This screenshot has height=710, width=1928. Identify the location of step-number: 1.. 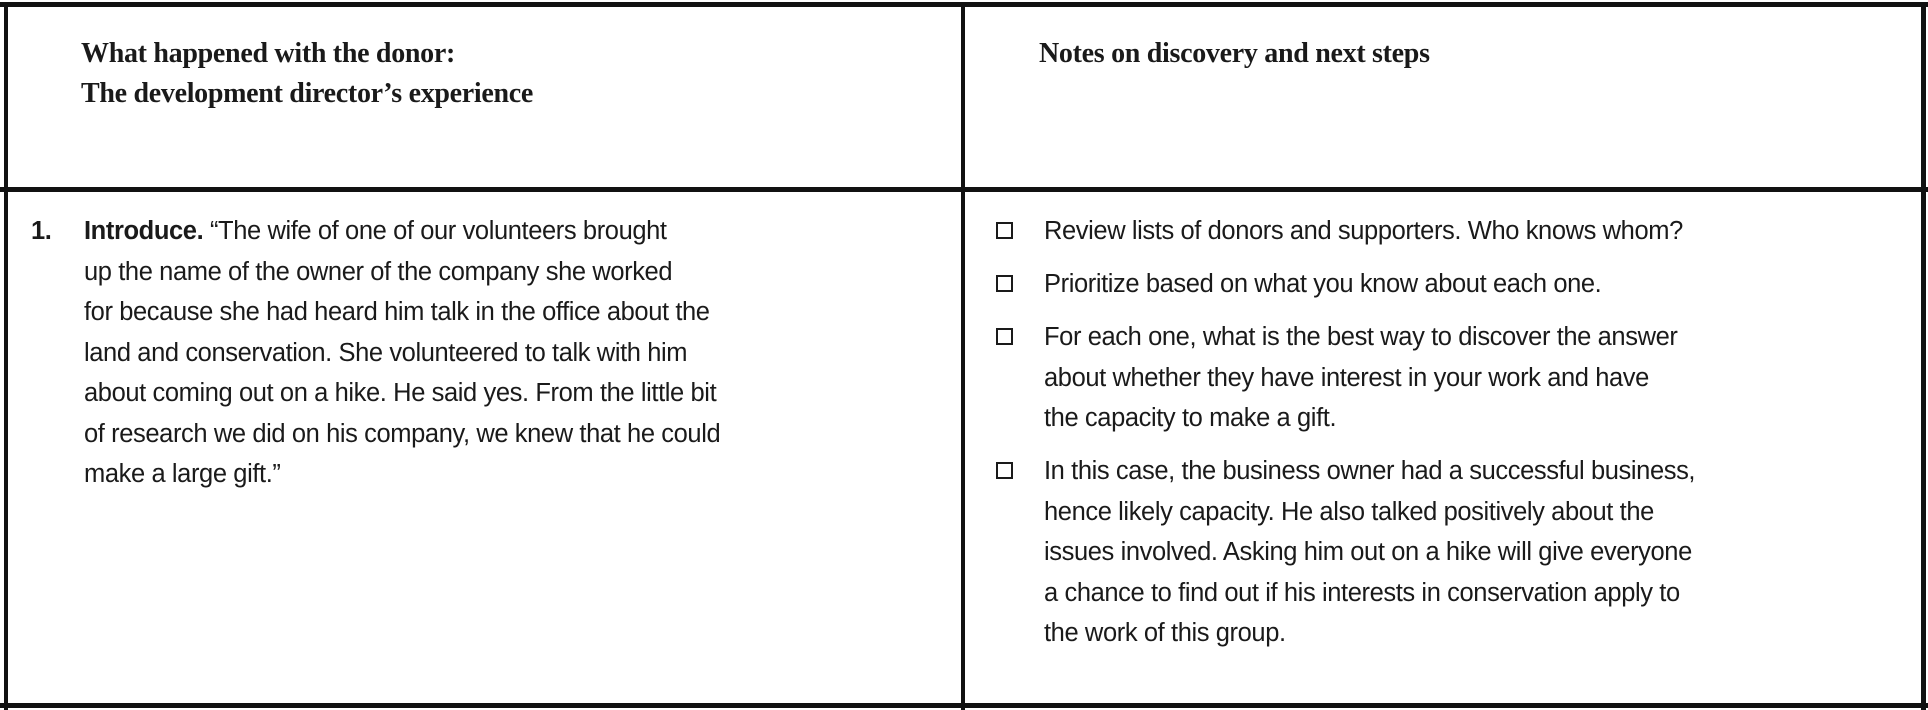
(41, 231).